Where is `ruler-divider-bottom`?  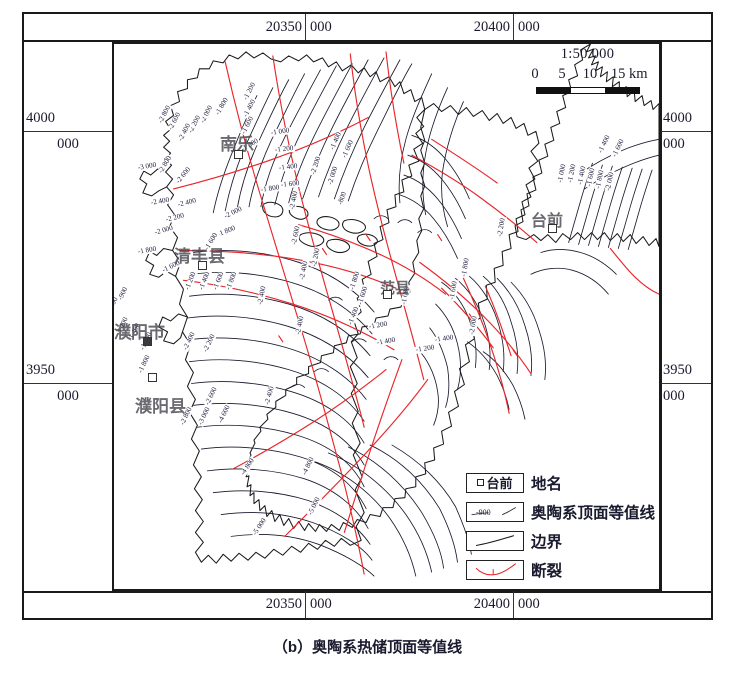 ruler-divider-bottom is located at coordinates (367, 592).